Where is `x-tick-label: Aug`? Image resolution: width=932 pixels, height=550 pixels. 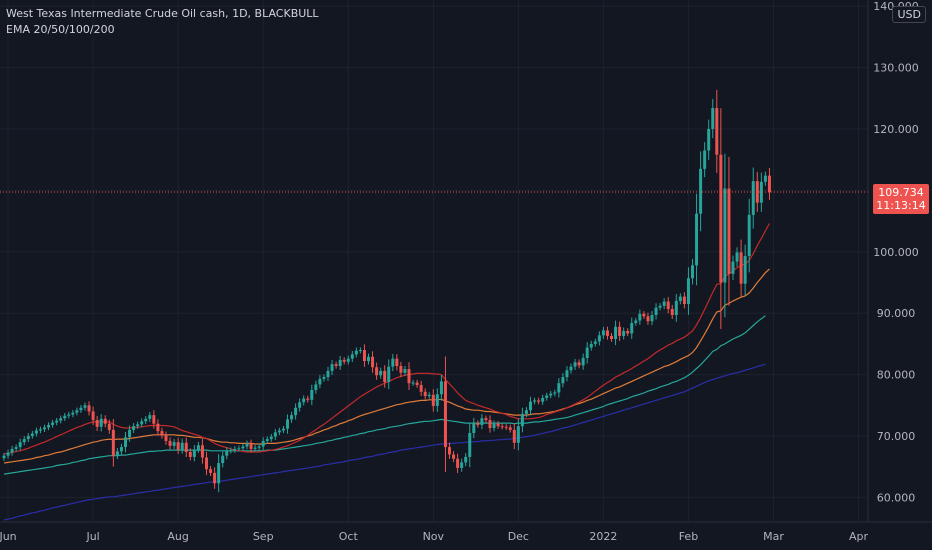
x-tick-label: Aug is located at coordinates (177, 536).